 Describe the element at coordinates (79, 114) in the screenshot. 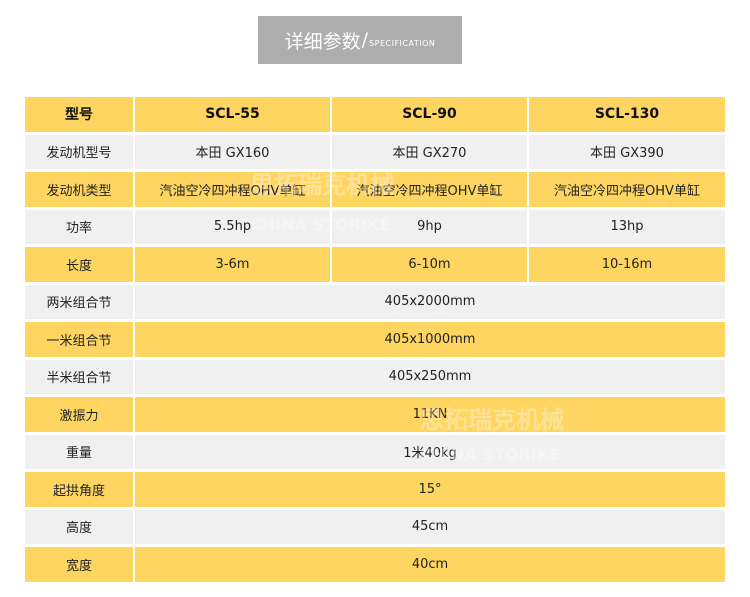

I see `header-label: 型号` at that location.